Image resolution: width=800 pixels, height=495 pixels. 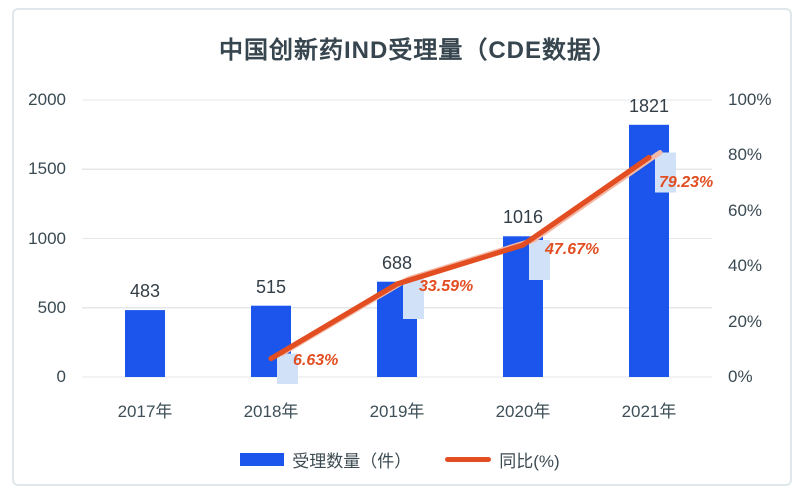 What do you see at coordinates (572, 249) in the screenshot?
I see `yoy-value-label-2020年: 47.67%` at bounding box center [572, 249].